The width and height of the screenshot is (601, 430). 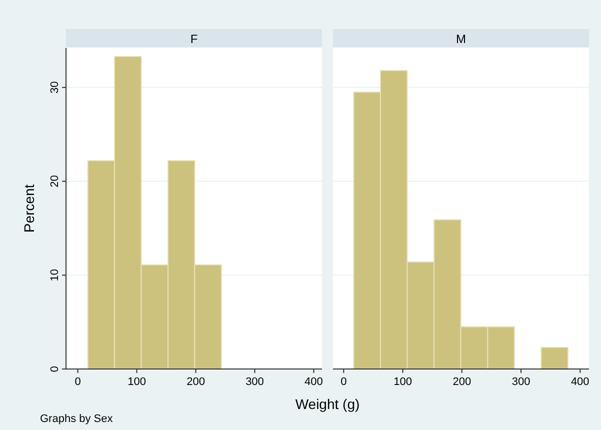 What do you see at coordinates (55, 181) in the screenshot?
I see `y-tick-label: 20` at bounding box center [55, 181].